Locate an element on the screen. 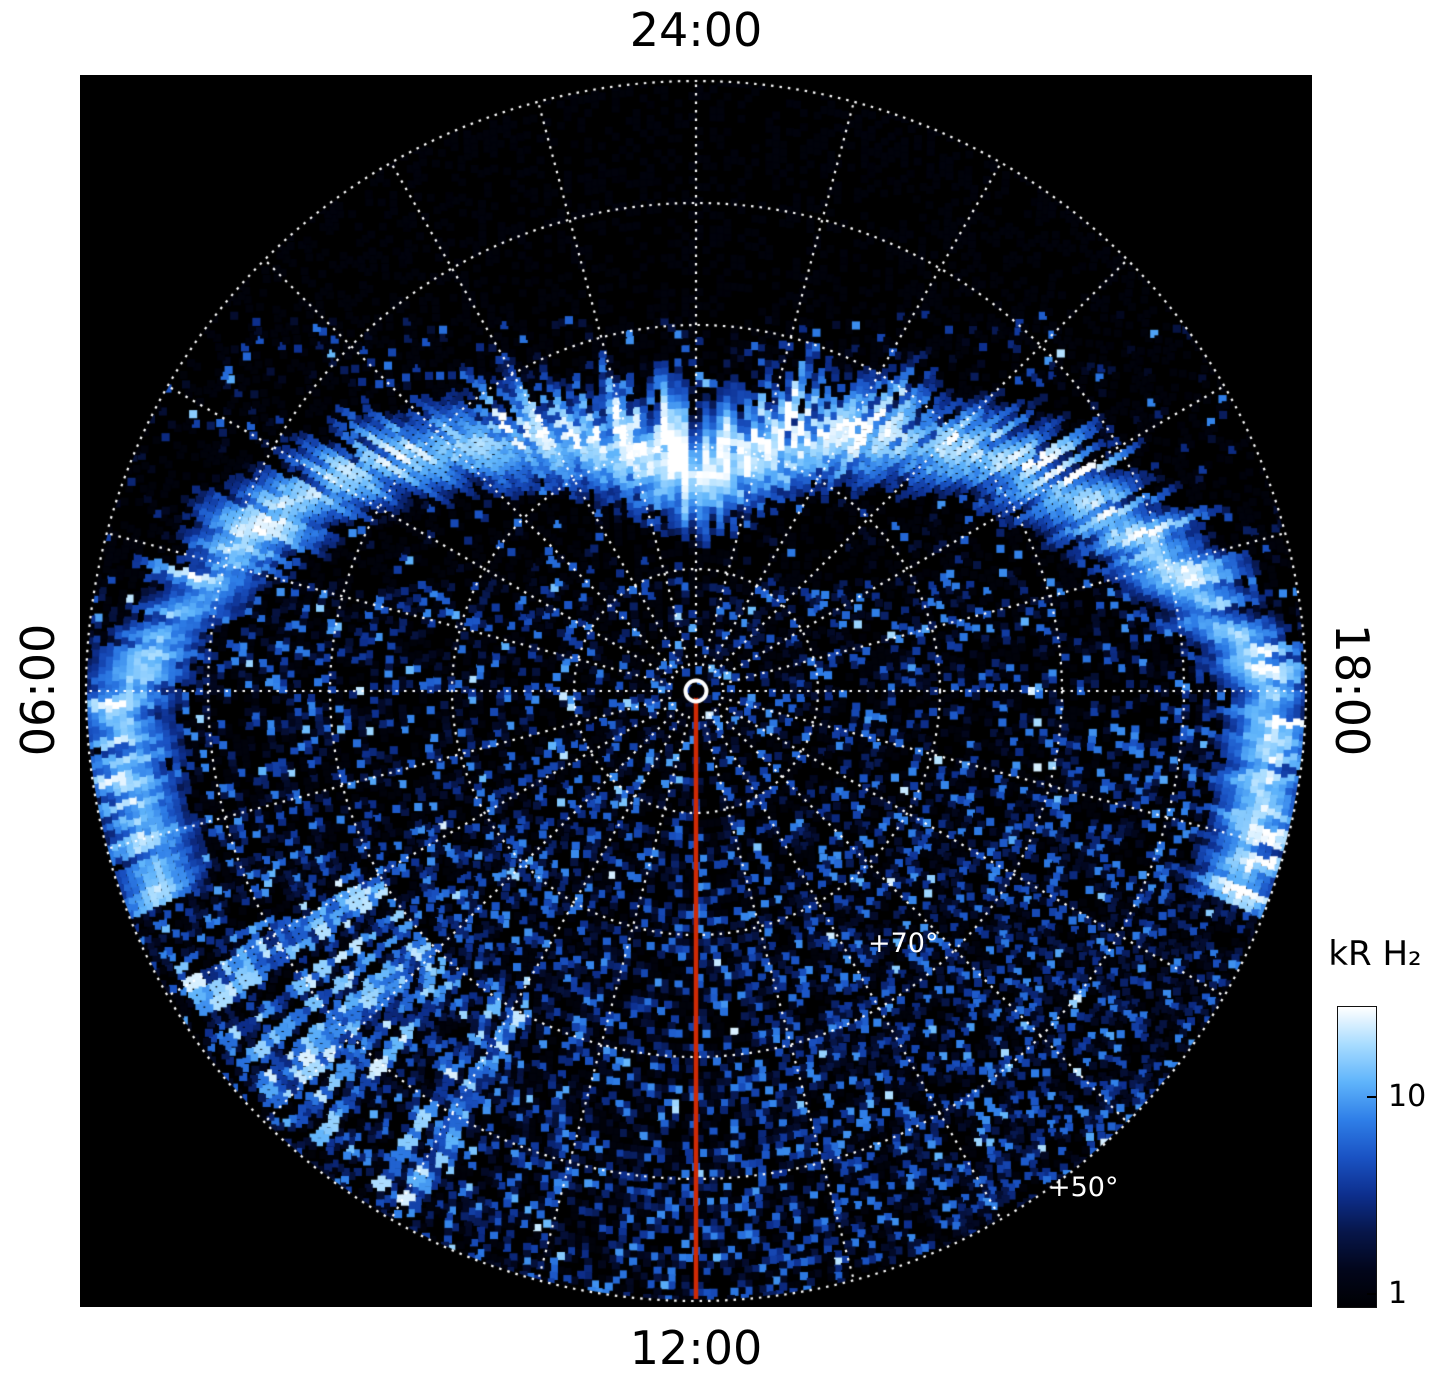 The height and width of the screenshot is (1384, 1447). colorbar-tick-label-1: 1 is located at coordinates (1398, 1294).